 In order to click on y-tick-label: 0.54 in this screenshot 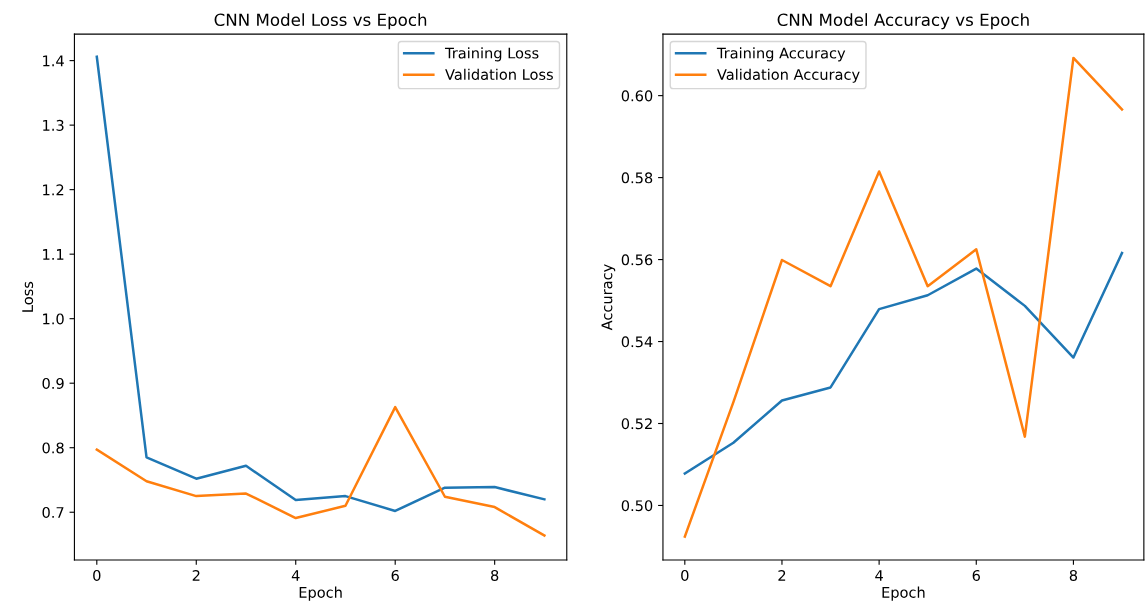, I will do `click(637, 342)`.